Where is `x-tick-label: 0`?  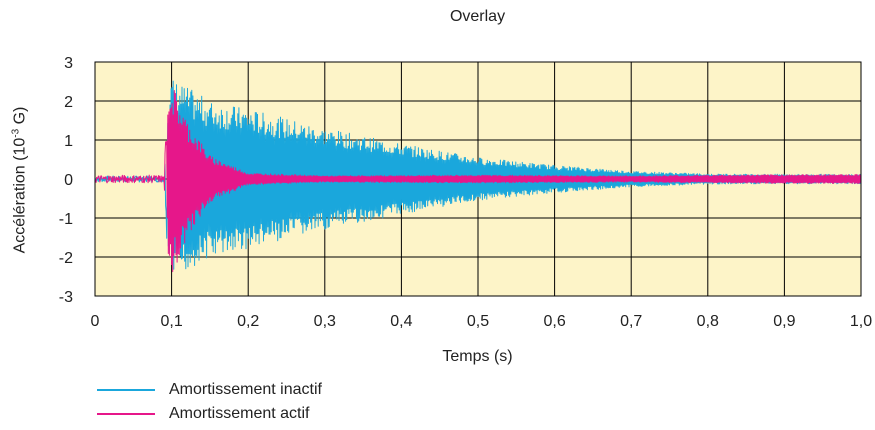
x-tick-label: 0 is located at coordinates (95, 321).